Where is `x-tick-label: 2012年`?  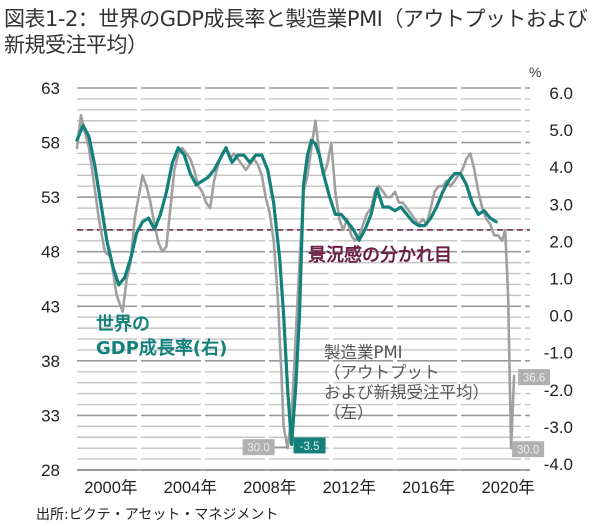
x-tick-label: 2012年 is located at coordinates (349, 487).